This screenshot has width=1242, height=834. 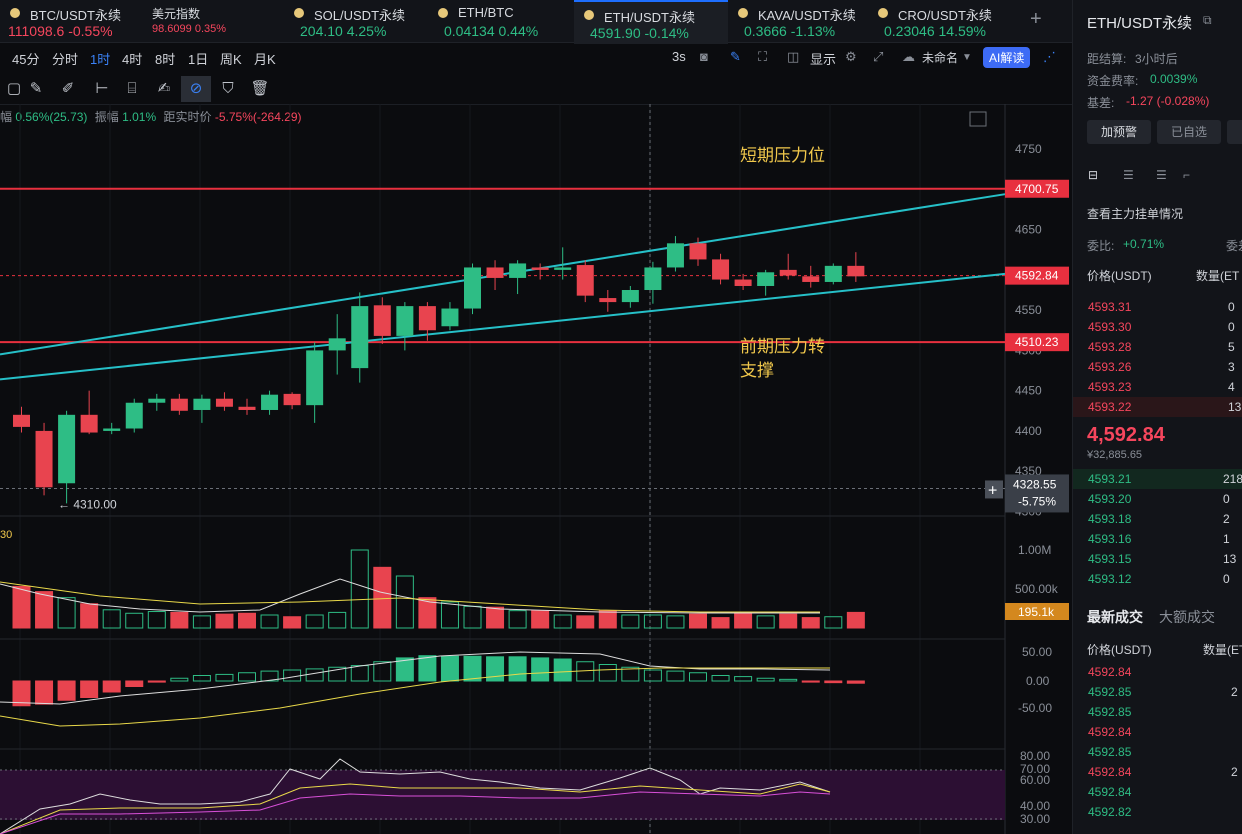 What do you see at coordinates (851, 56) in the screenshot?
I see `gear-icon: ⚙` at bounding box center [851, 56].